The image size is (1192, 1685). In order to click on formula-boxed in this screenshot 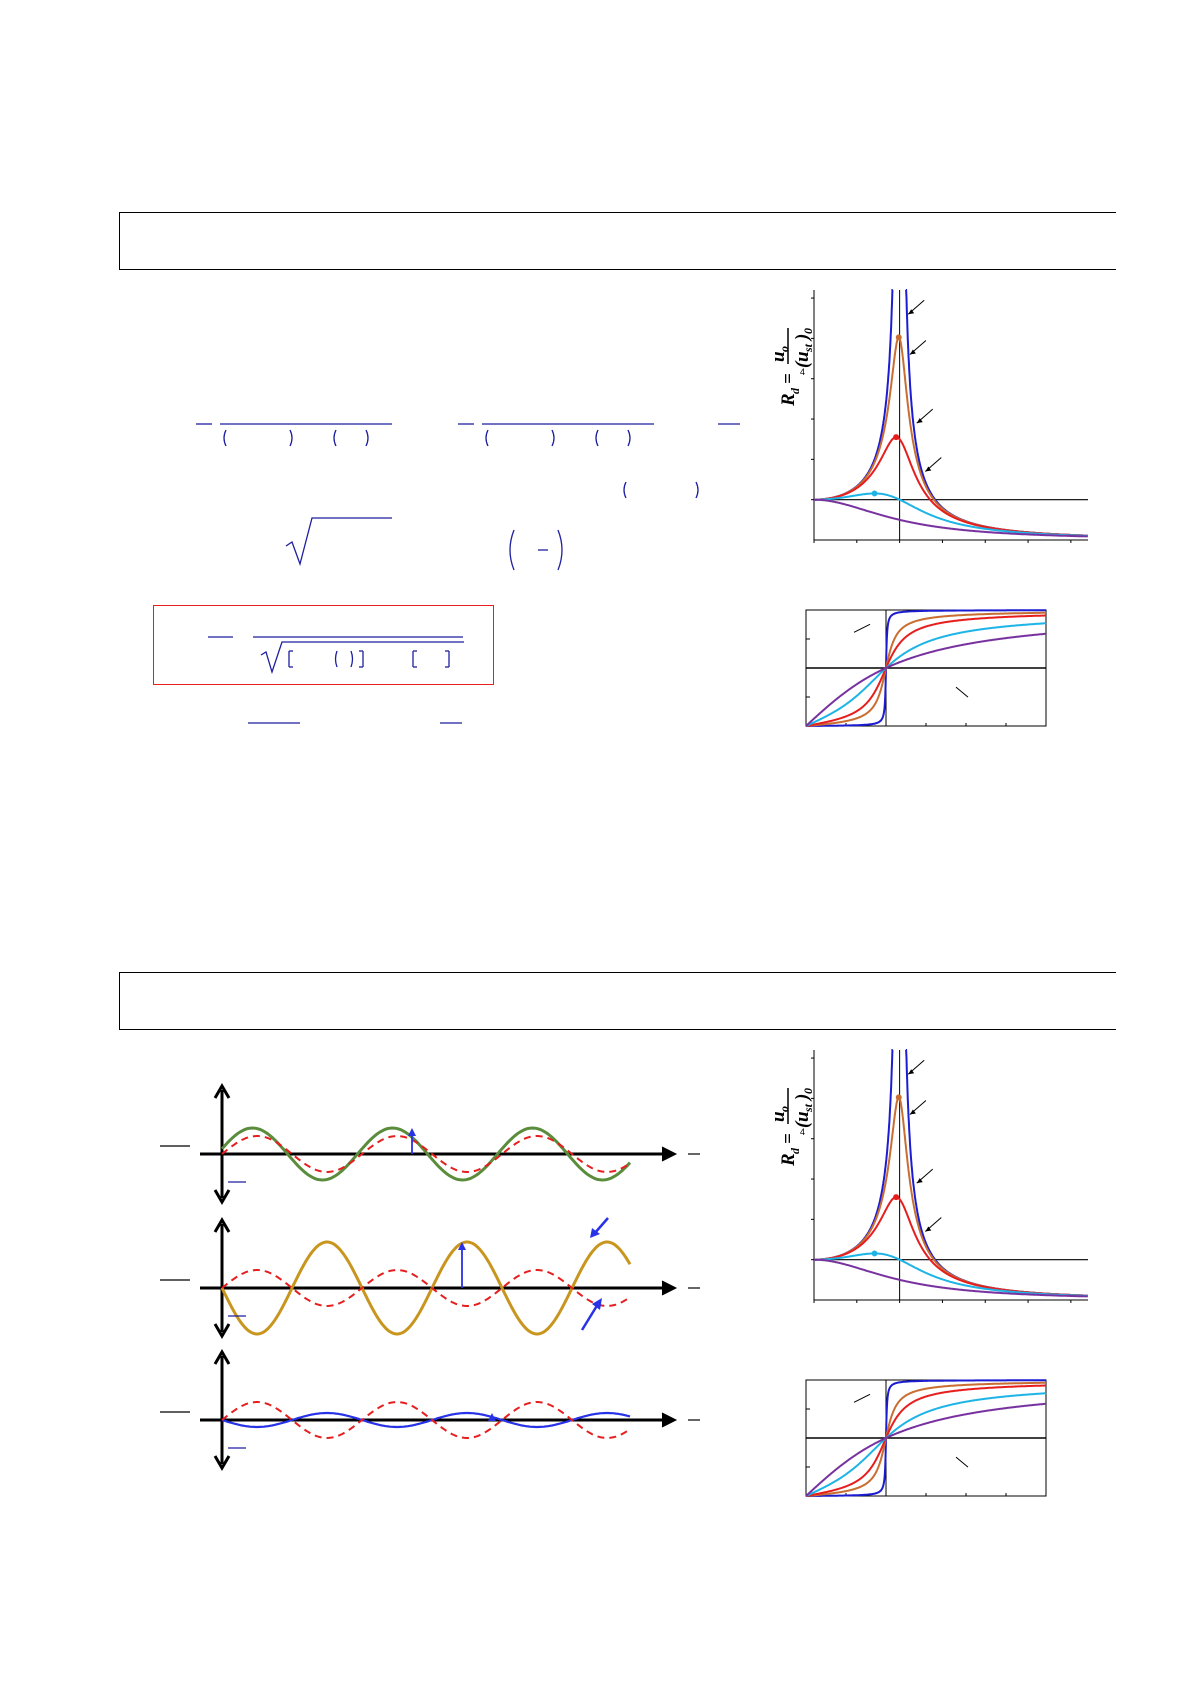, I will do `click(336, 655)`.